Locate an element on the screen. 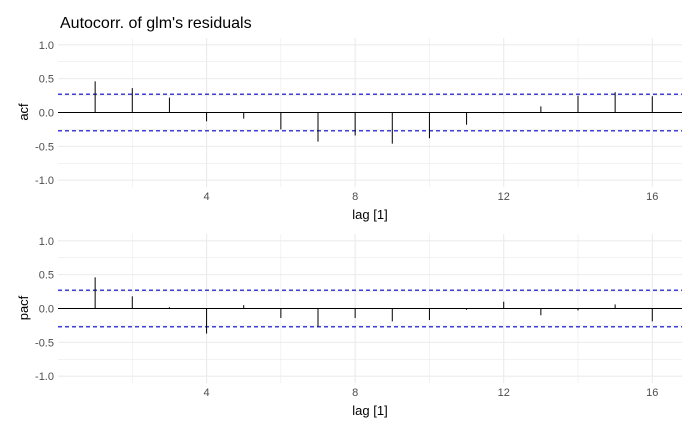  acf-x-tick-label: 4 is located at coordinates (207, 197).